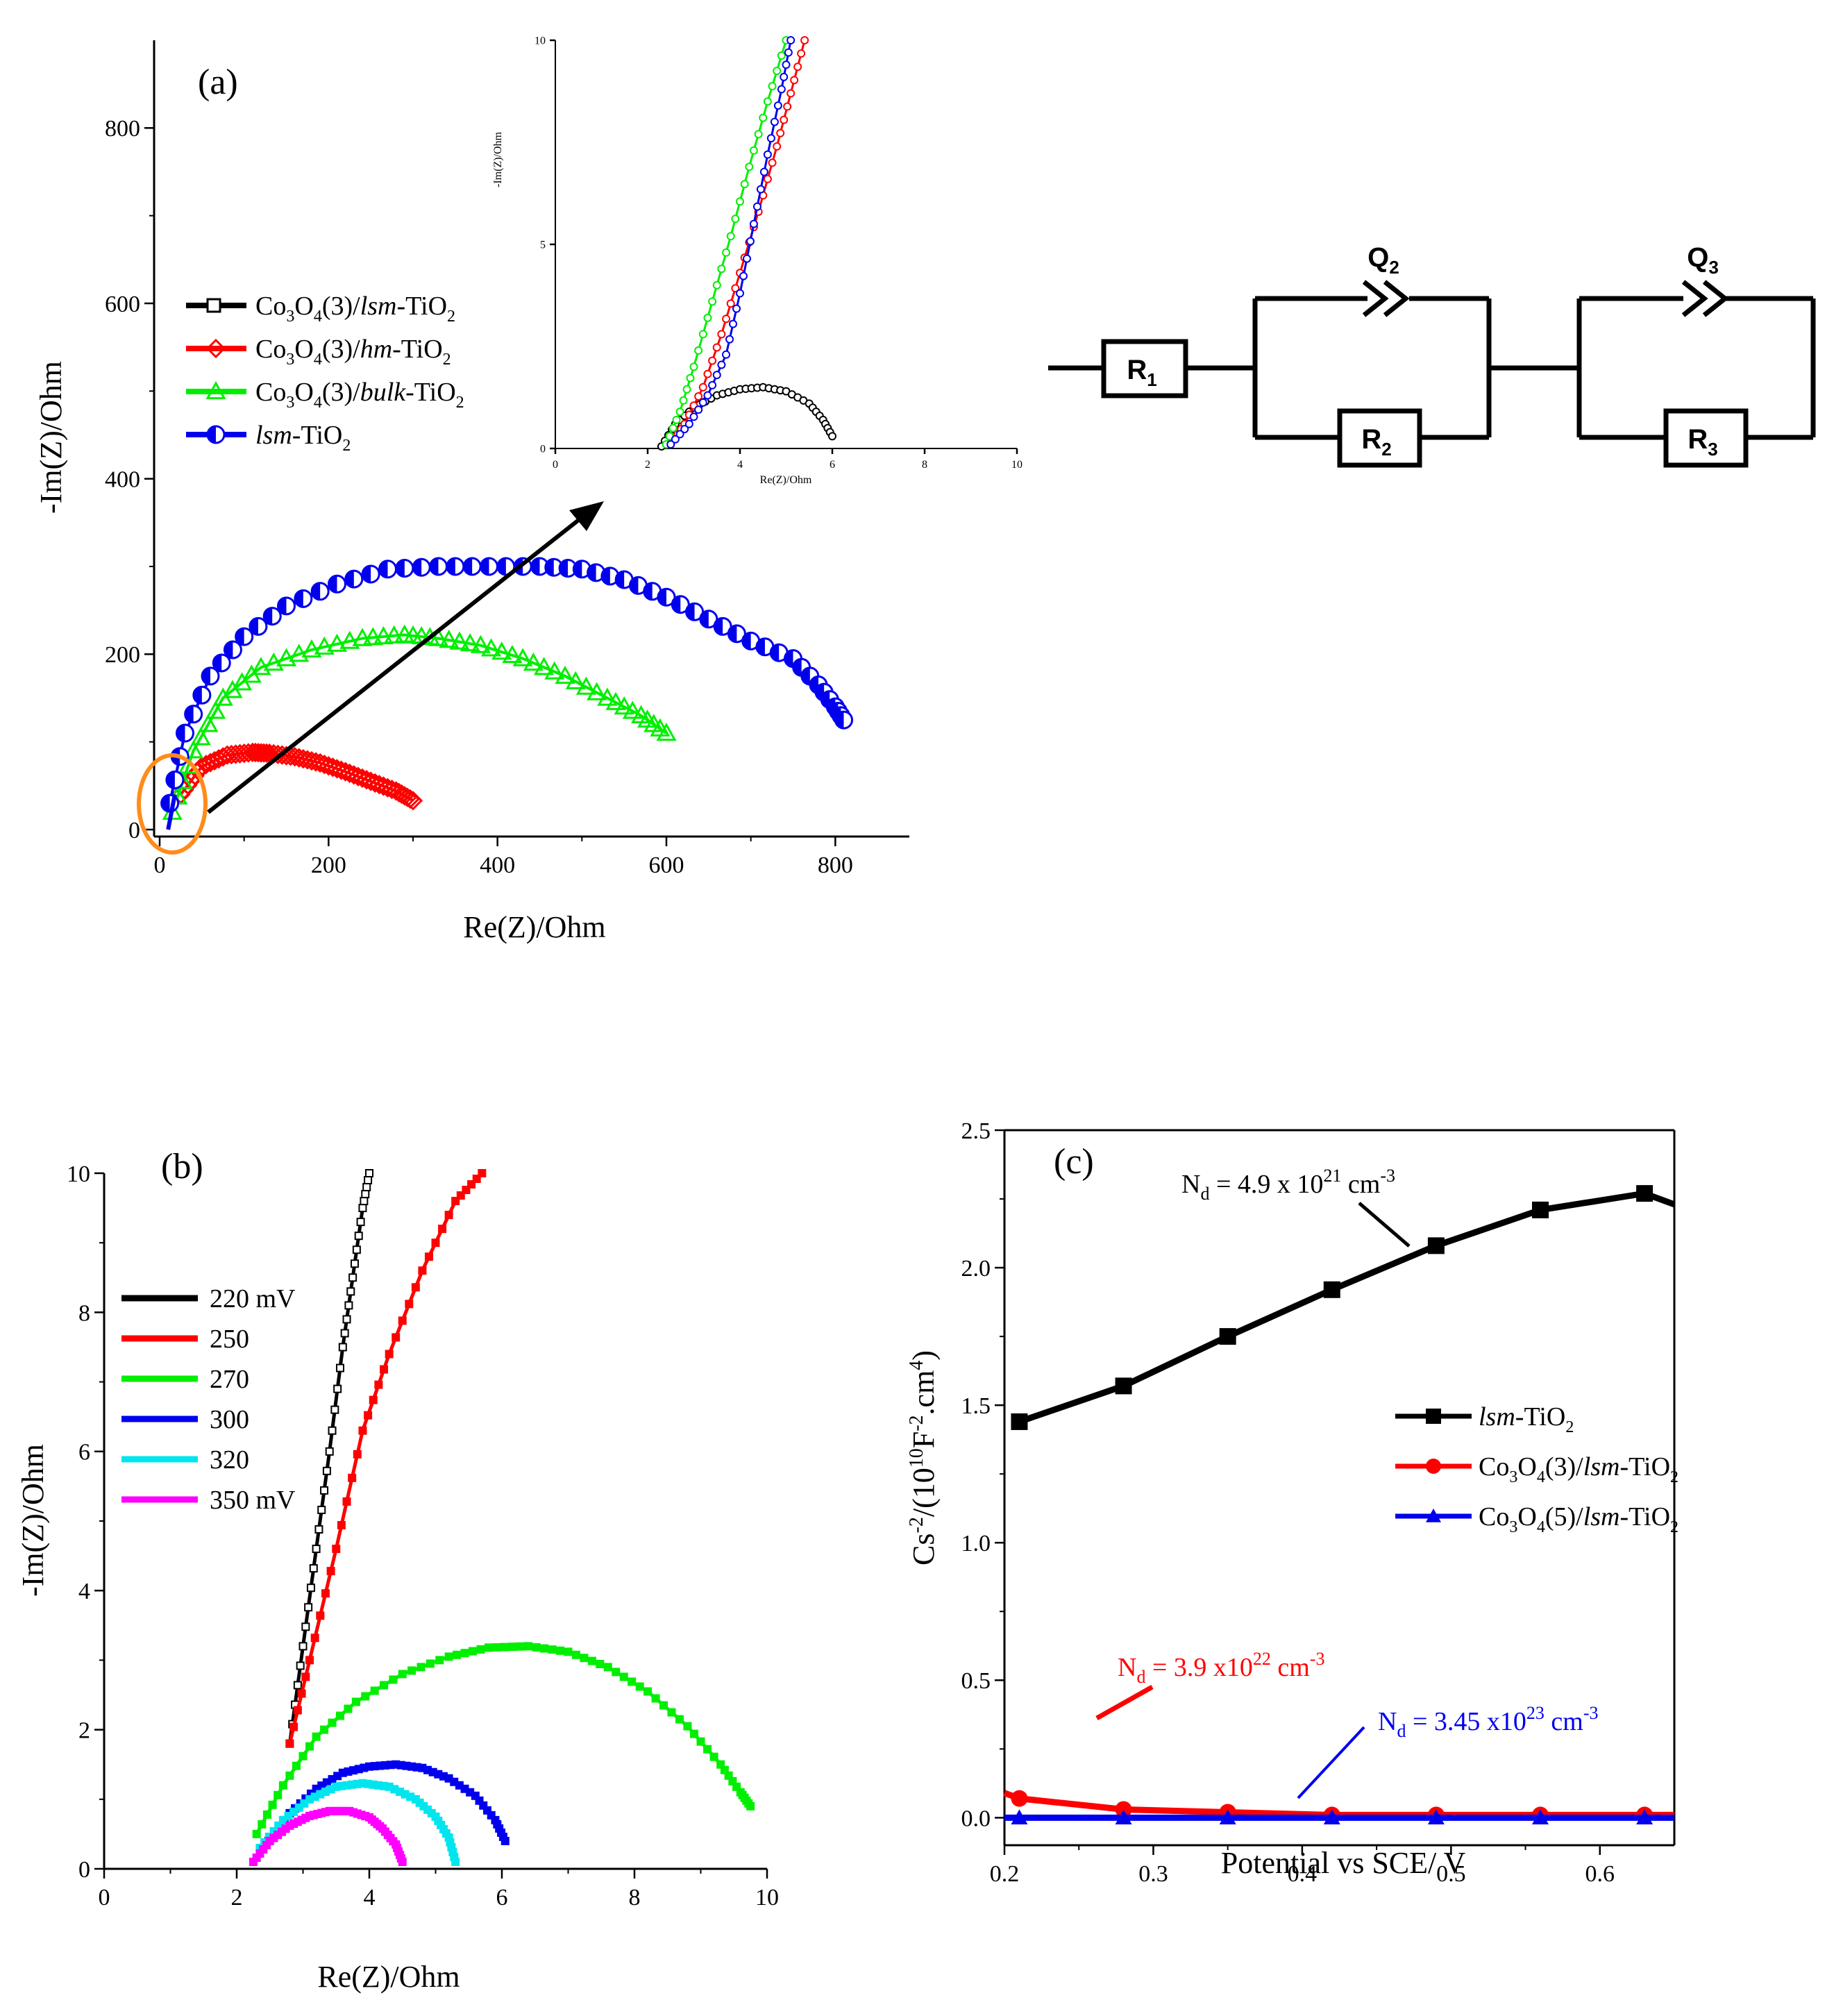 The height and width of the screenshot is (2016, 1843). I want to click on panel-label: (c), so click(1074, 1162).